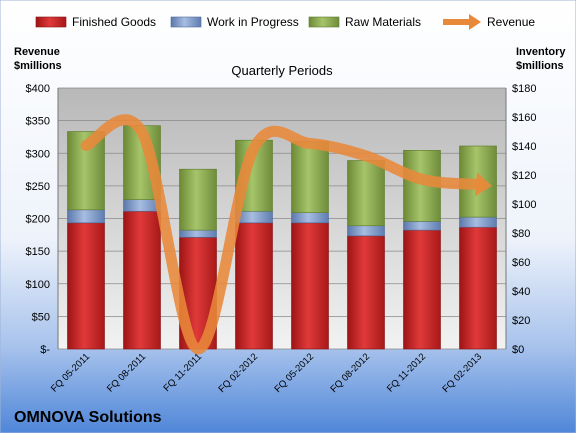  I want to click on left-tick-label: $300, so click(38, 154).